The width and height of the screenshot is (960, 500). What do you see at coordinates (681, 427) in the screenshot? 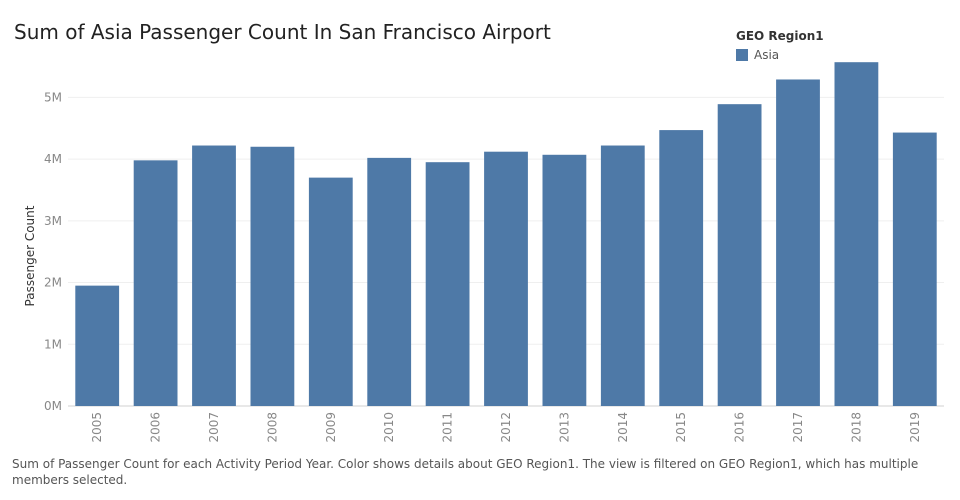
I see `x-tick-label: 2015` at bounding box center [681, 427].